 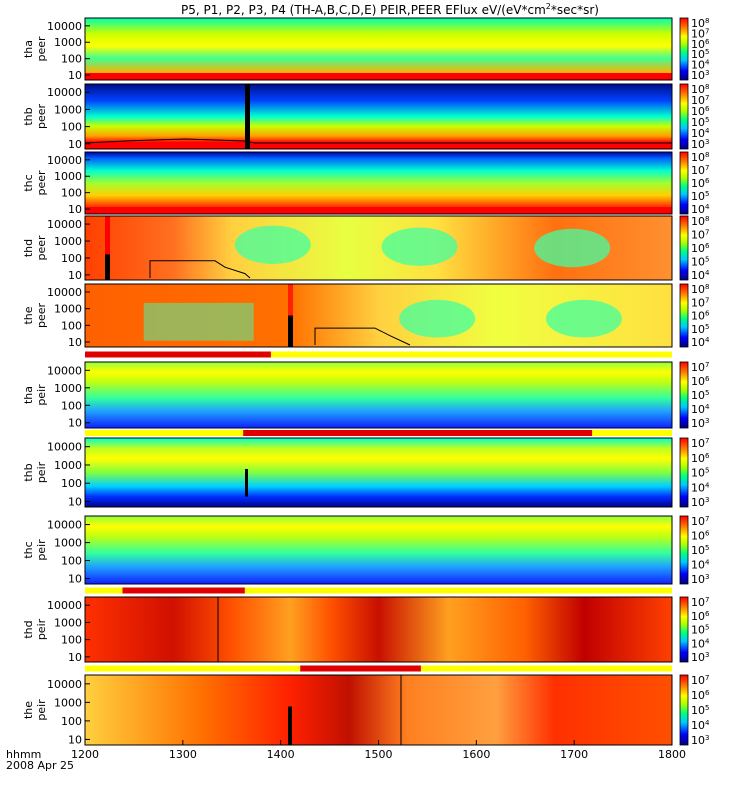 What do you see at coordinates (107, 248) in the screenshot?
I see `spike-marker` at bounding box center [107, 248].